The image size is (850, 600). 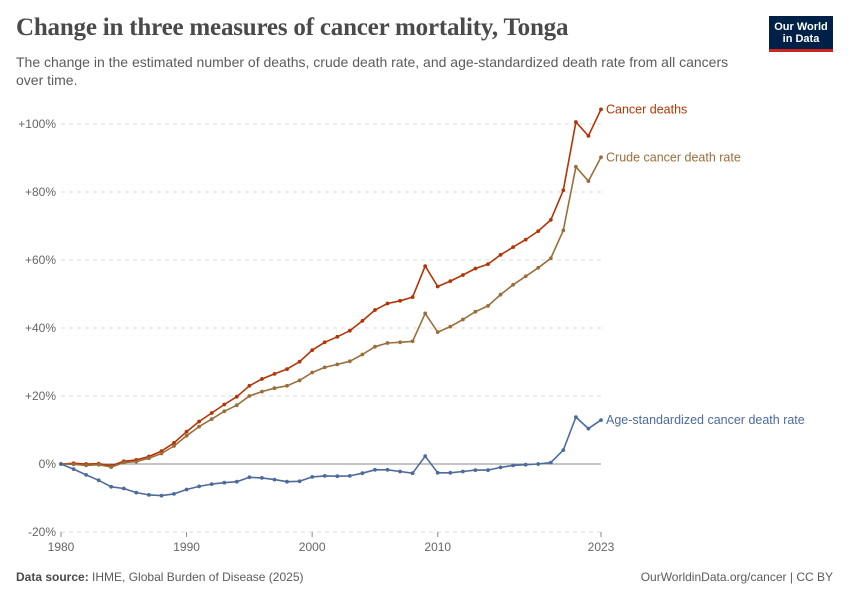 What do you see at coordinates (705, 420) in the screenshot?
I see `series-label-3: Age-standardized cancer death rate` at bounding box center [705, 420].